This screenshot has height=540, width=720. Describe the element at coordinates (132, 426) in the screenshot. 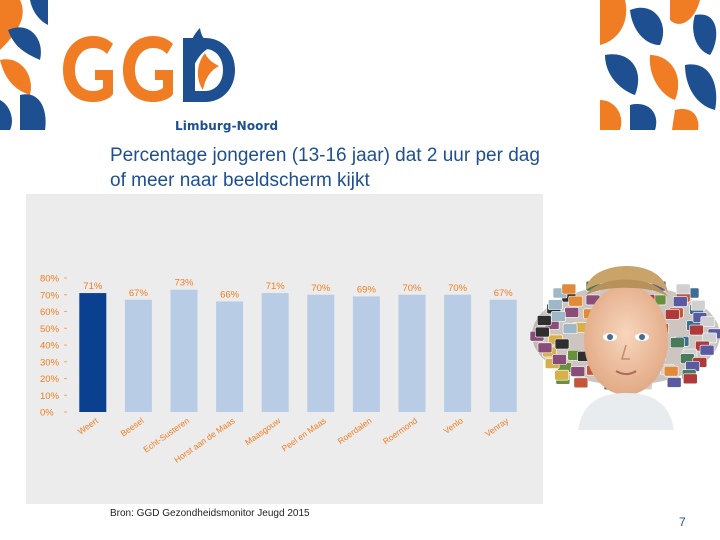

I see `x-tick-label: Beesel` at that location.